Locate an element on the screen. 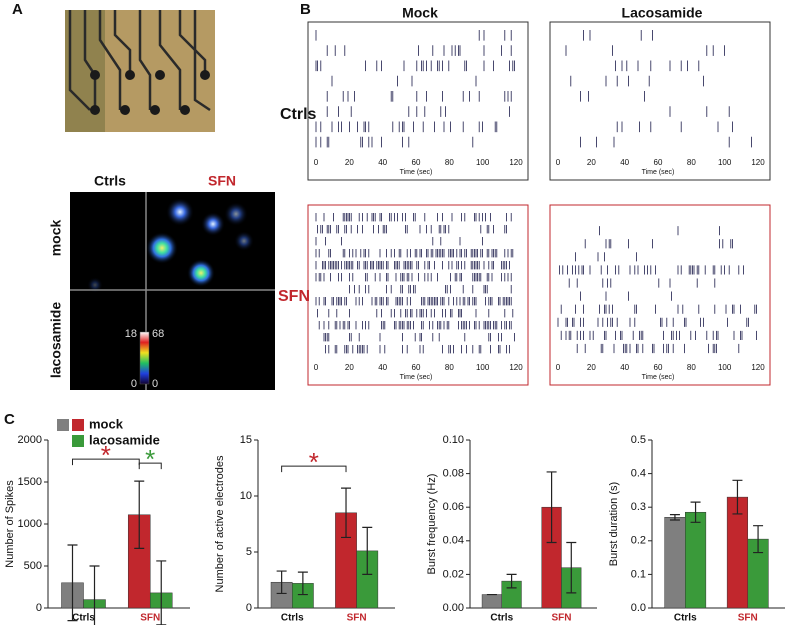 This screenshot has width=790, height=625. y-tick-label: 0.4 is located at coordinates (638, 474).